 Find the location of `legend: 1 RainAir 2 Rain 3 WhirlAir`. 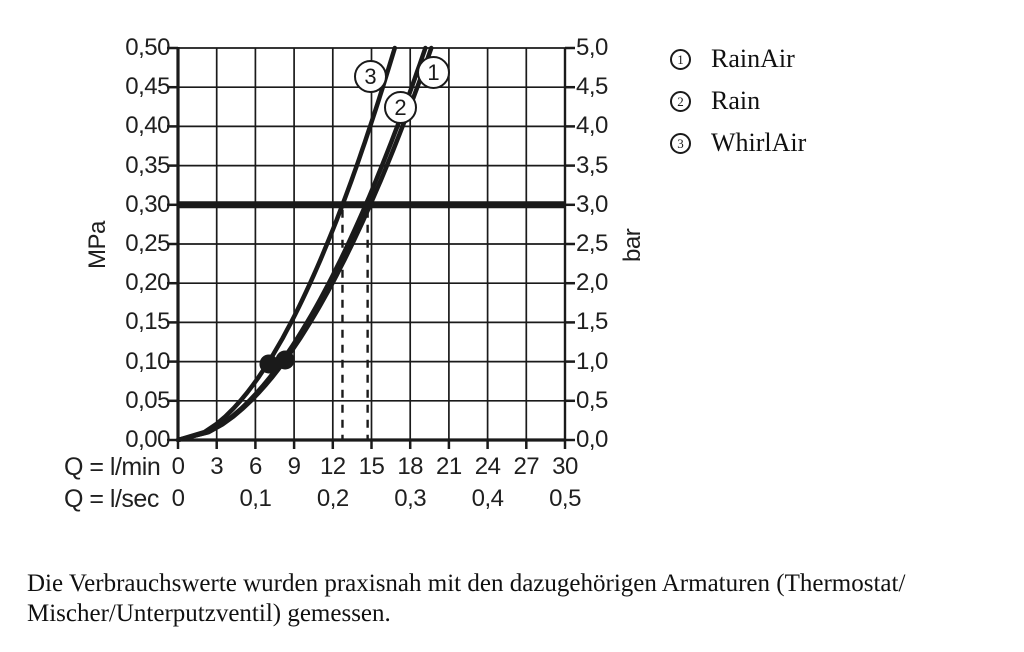

legend: 1 RainAir 2 Rain 3 WhirlAir is located at coordinates (738, 101).